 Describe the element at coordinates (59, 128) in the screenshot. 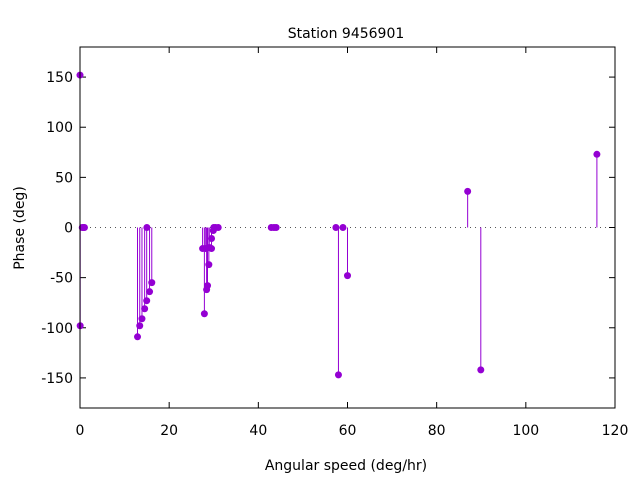

I see `y-tick-label-5: 100` at that location.